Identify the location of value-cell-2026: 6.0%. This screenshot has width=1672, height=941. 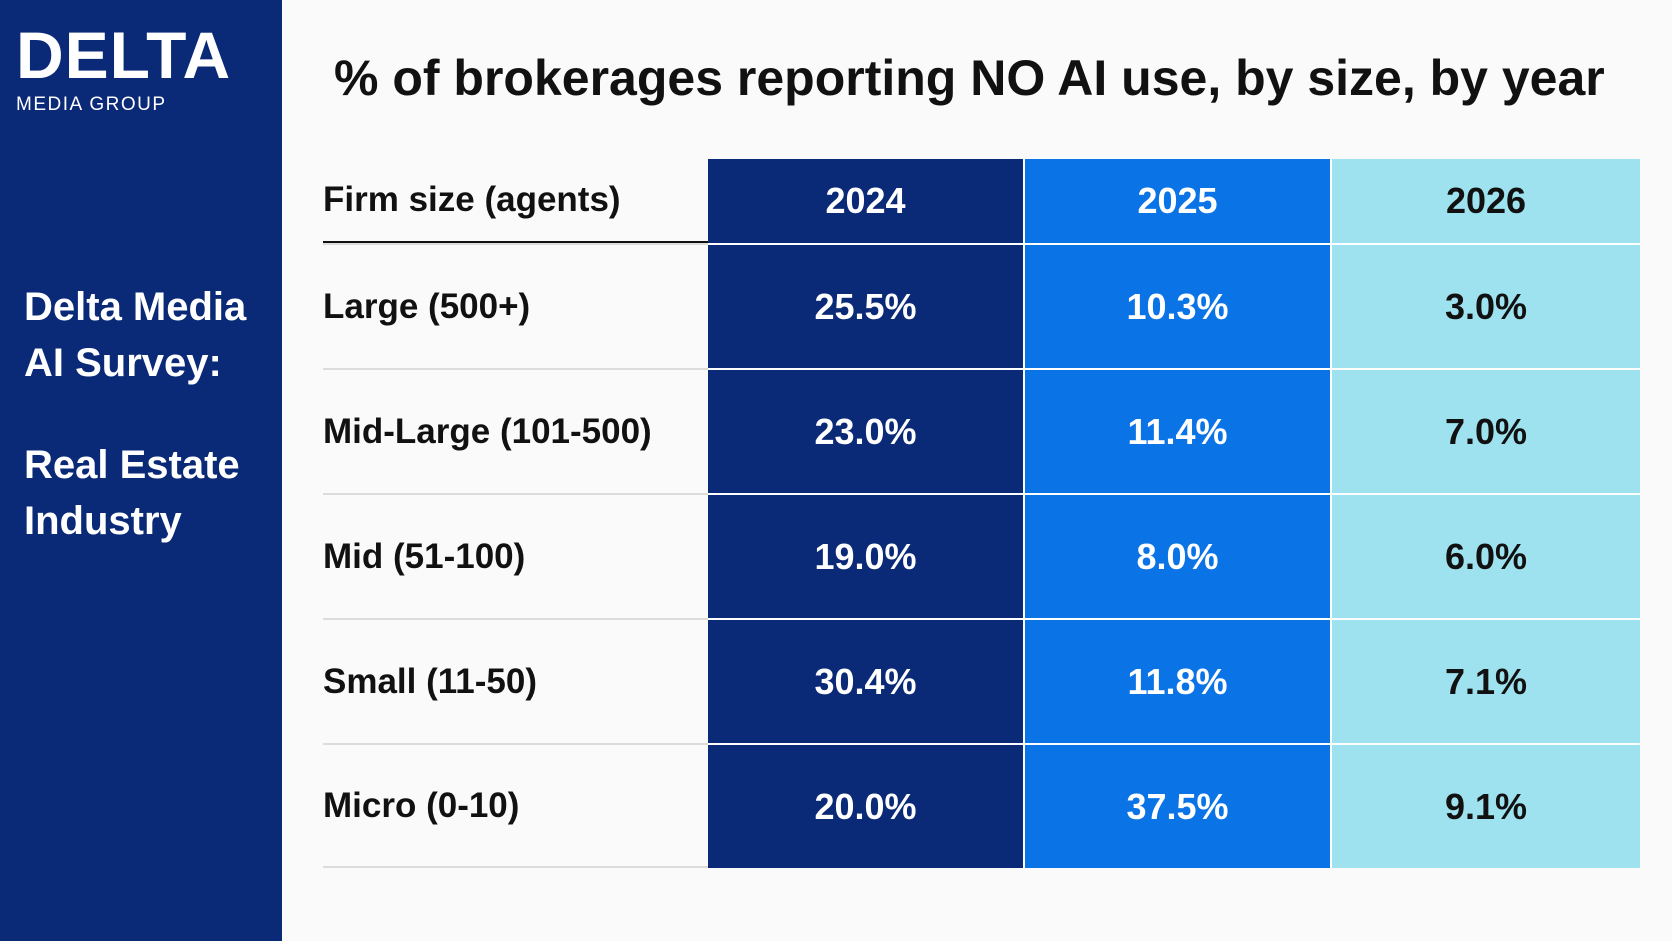
(1485, 555).